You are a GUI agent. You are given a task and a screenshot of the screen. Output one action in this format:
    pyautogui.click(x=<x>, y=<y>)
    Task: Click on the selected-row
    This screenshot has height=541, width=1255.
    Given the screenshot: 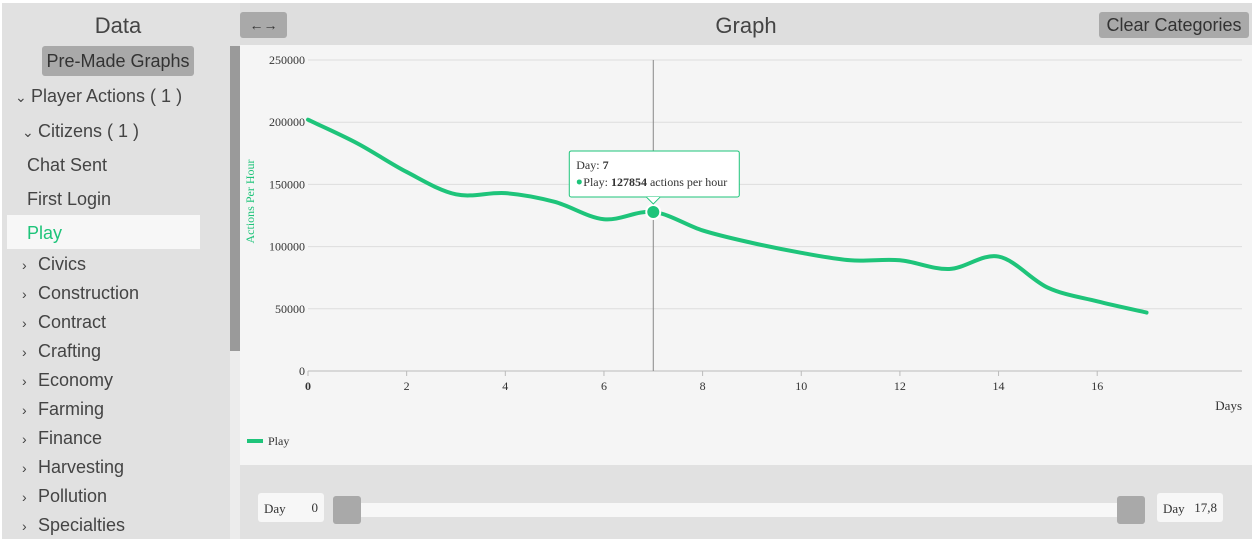 What is the action you would take?
    pyautogui.click(x=103, y=232)
    